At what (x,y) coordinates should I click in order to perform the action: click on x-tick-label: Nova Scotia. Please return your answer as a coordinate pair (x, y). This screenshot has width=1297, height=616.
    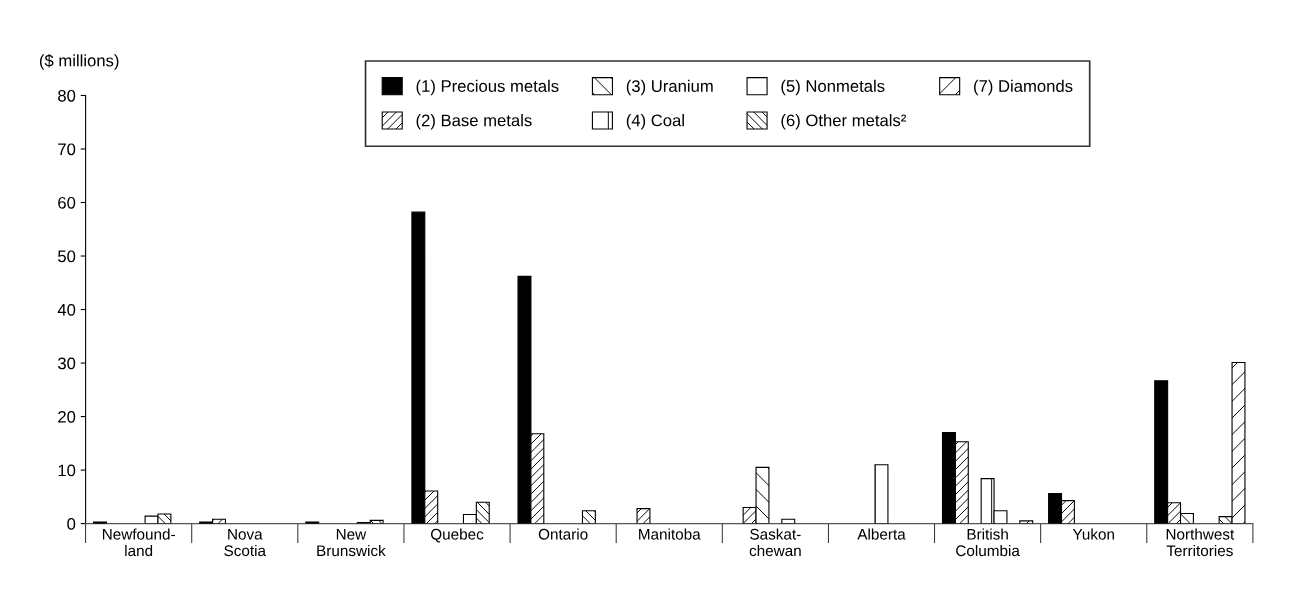
    Looking at the image, I should click on (245, 543).